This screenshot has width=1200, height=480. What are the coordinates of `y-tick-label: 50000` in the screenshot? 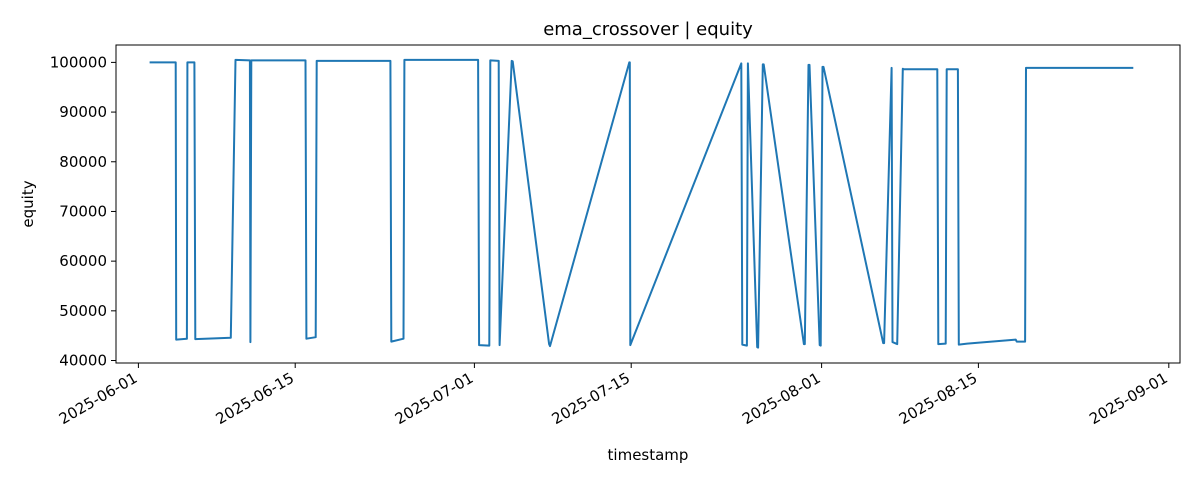 It's located at (83, 311).